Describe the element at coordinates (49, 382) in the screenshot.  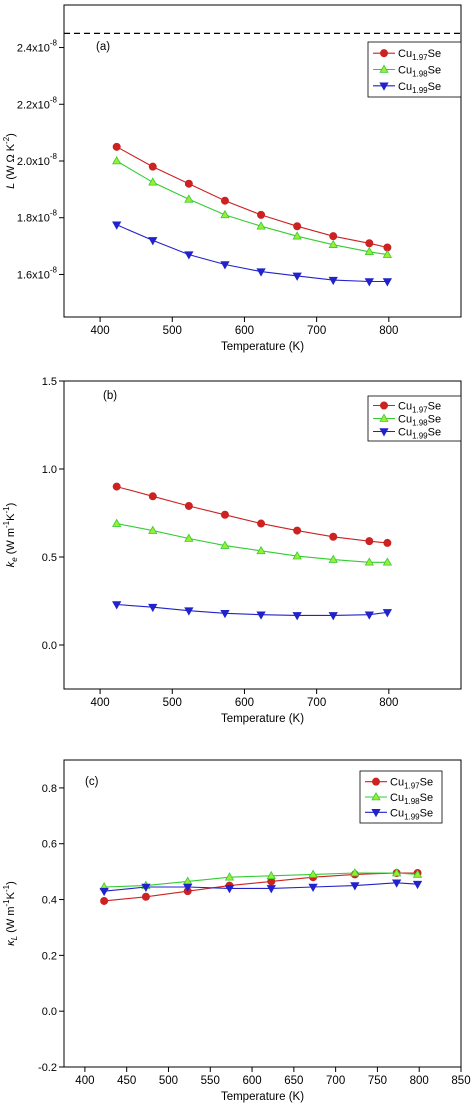
I see `y-tick-label: 1.5` at that location.